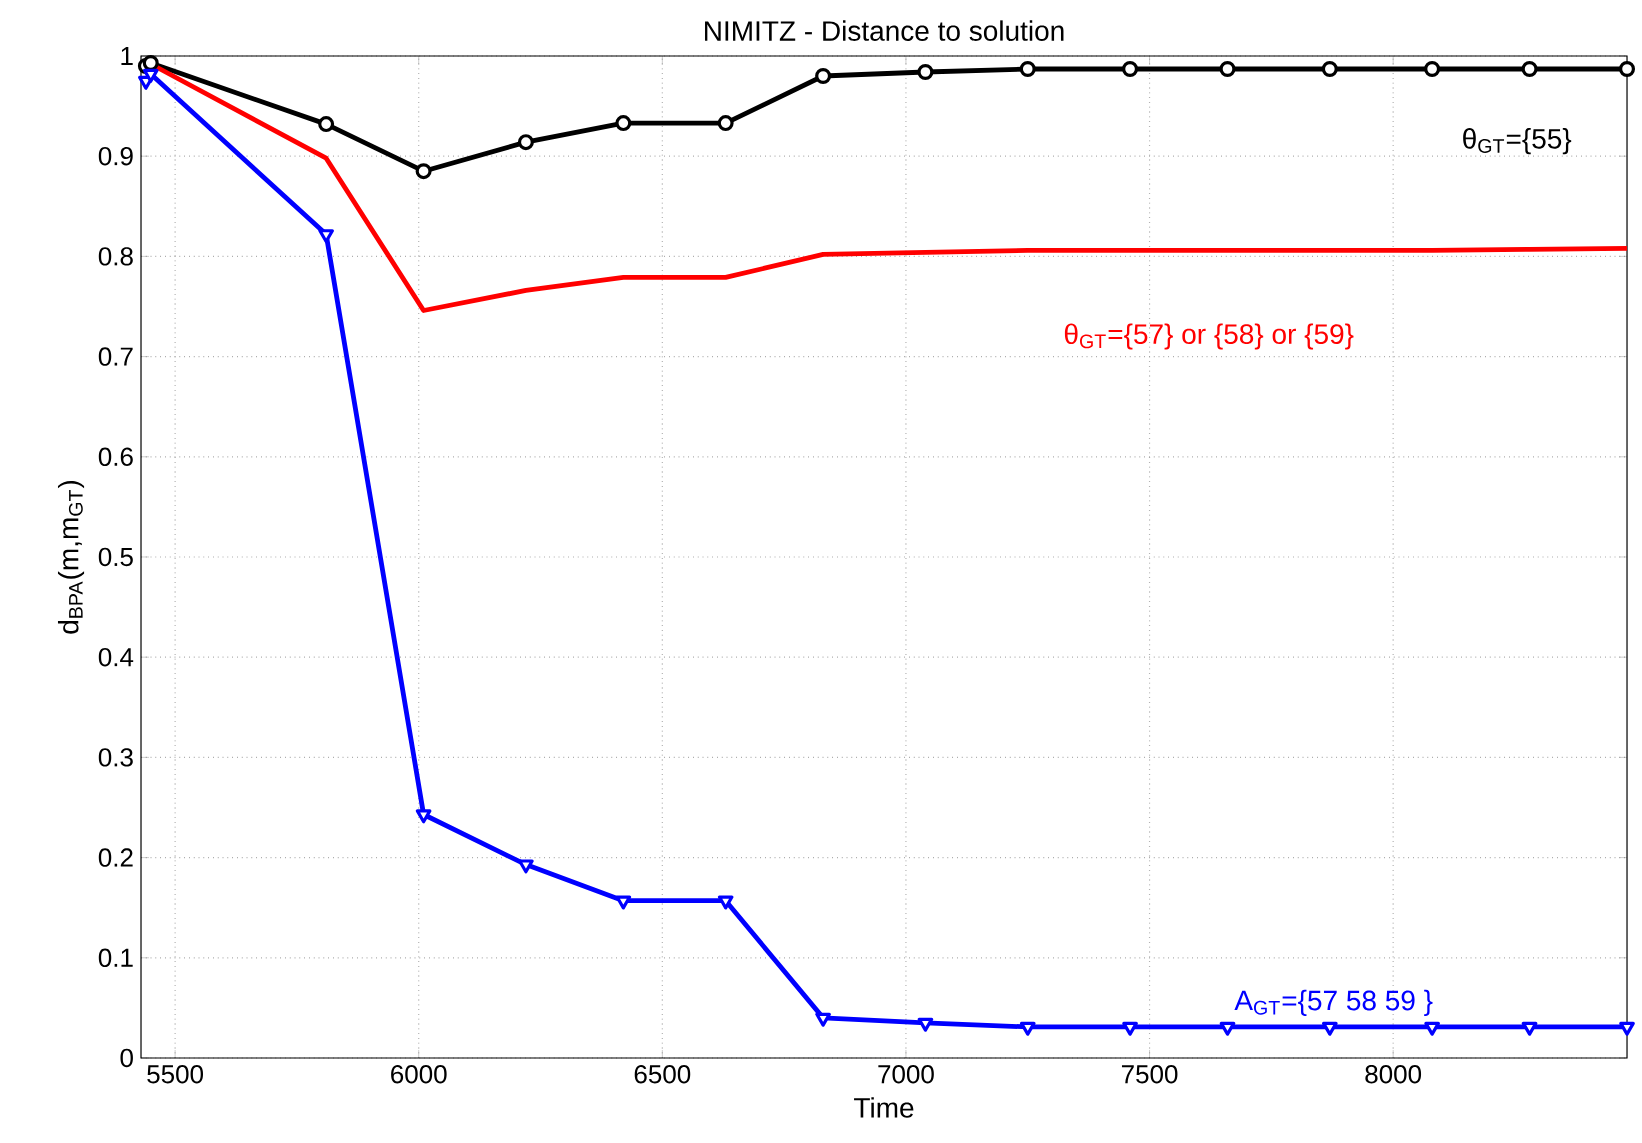  I want to click on y-tick-label: 0.2, so click(115, 857).